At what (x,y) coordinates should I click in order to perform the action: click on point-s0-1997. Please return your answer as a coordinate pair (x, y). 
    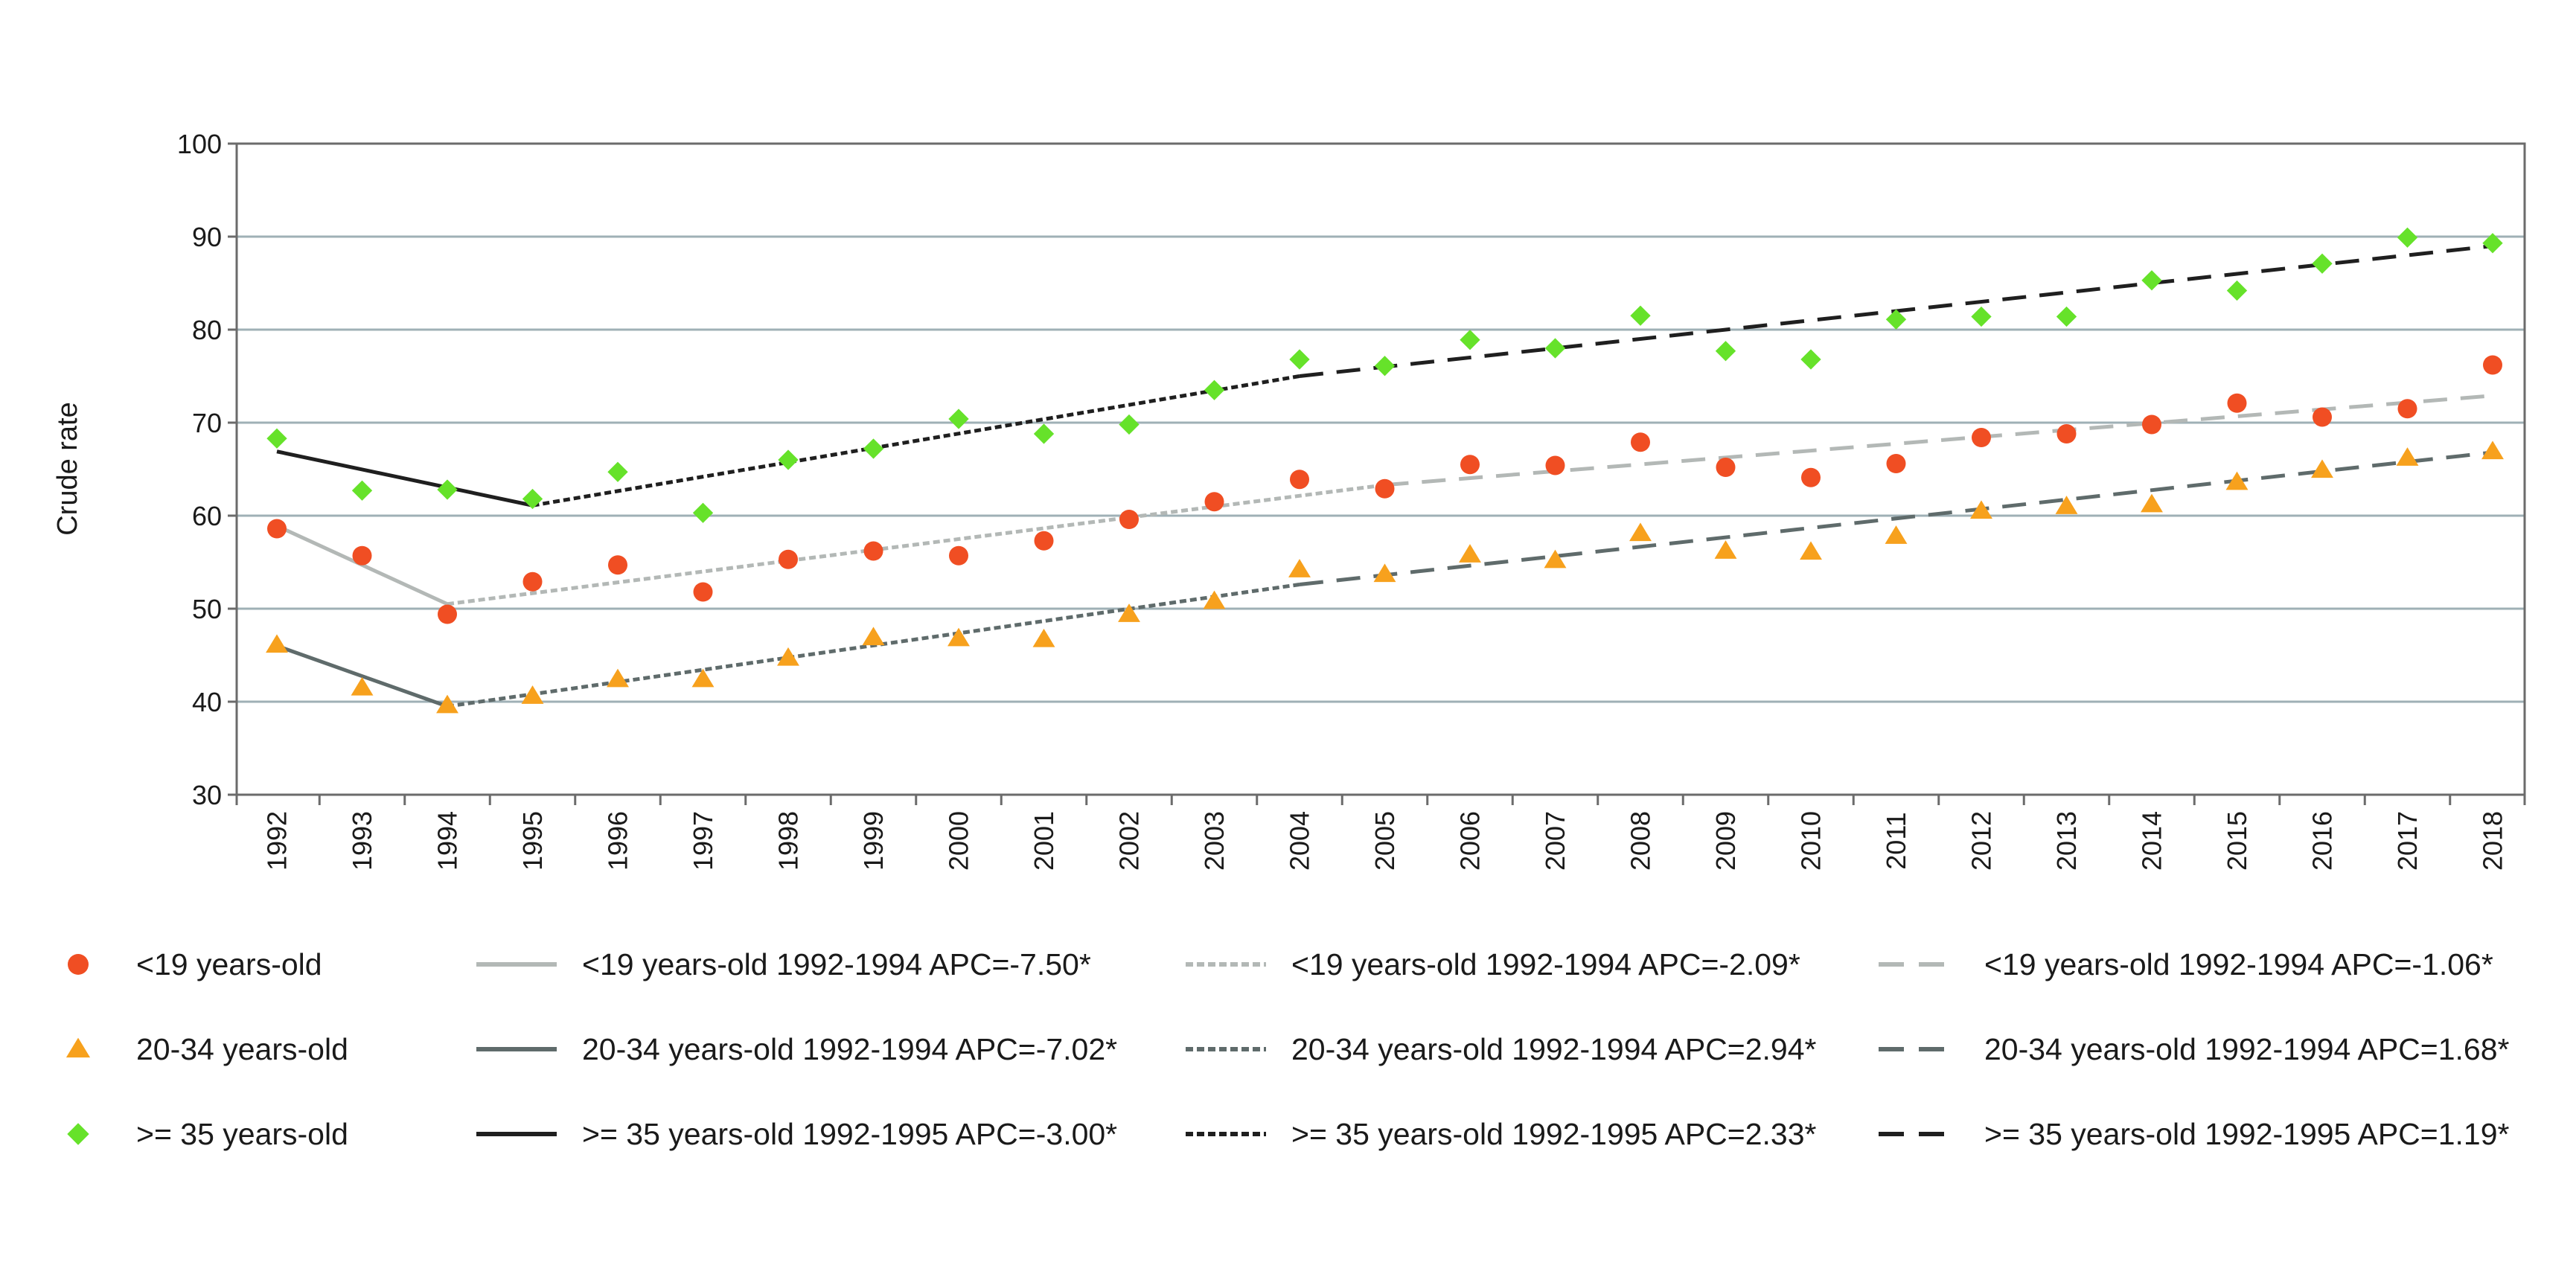
    Looking at the image, I should click on (703, 592).